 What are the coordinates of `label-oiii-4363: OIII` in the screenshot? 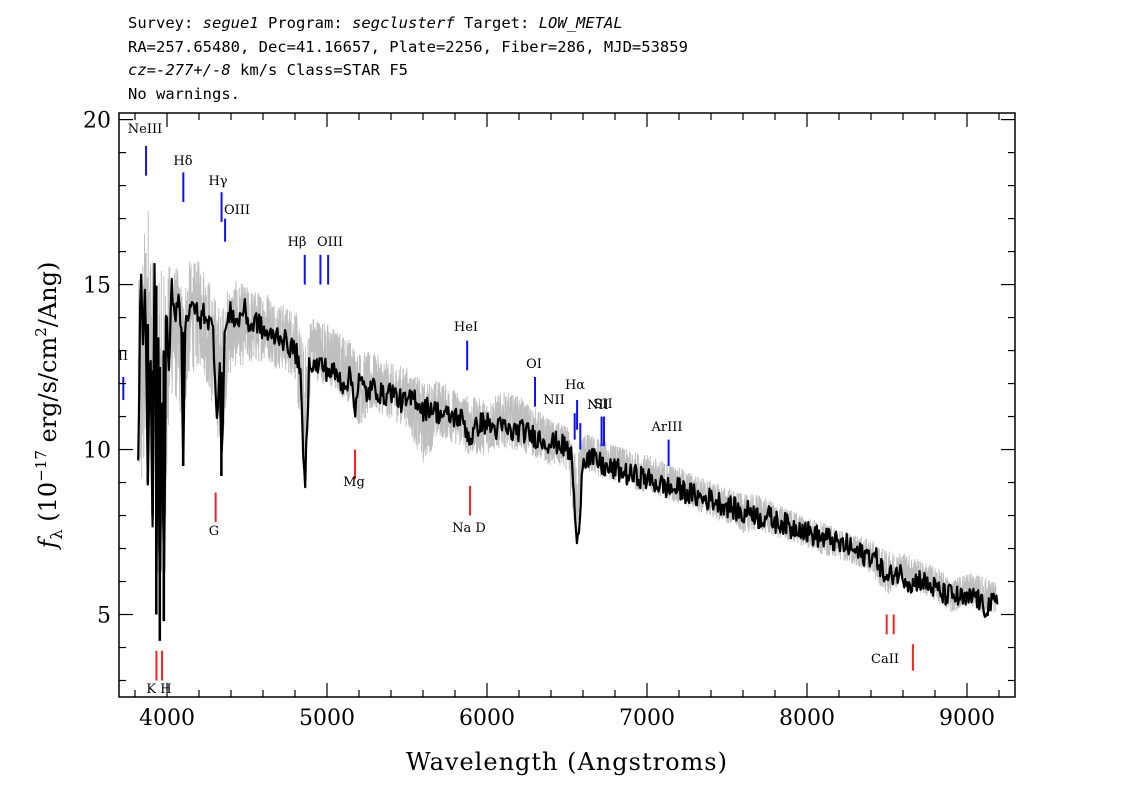 It's located at (237, 210).